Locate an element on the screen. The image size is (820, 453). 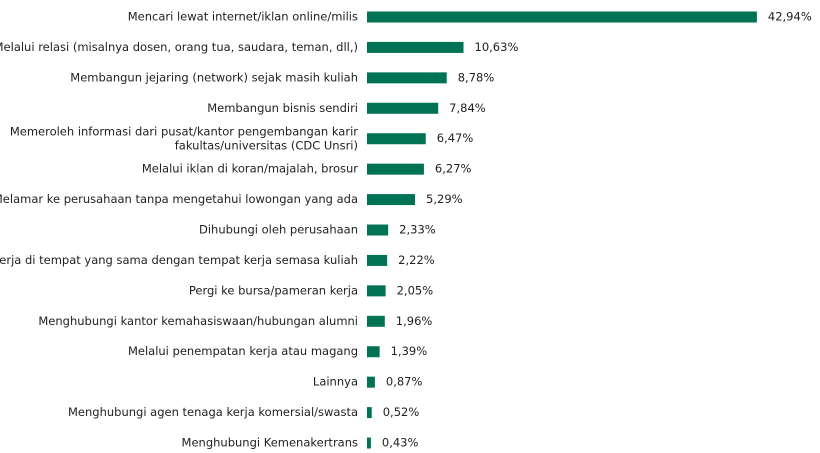
value-label: 2,33% is located at coordinates (417, 230).